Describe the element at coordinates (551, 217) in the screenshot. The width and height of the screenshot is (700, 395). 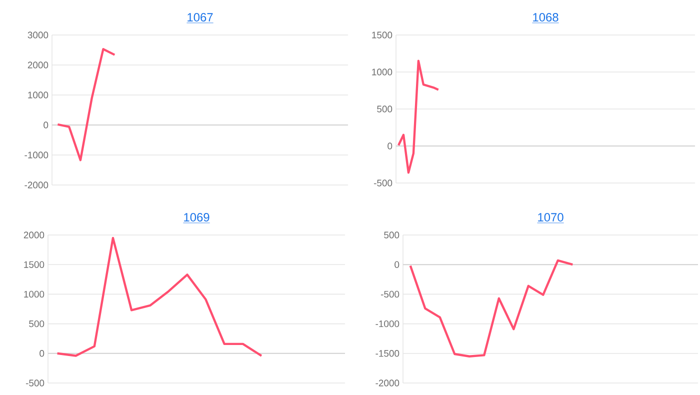
I see `chart-title: 1070` at that location.